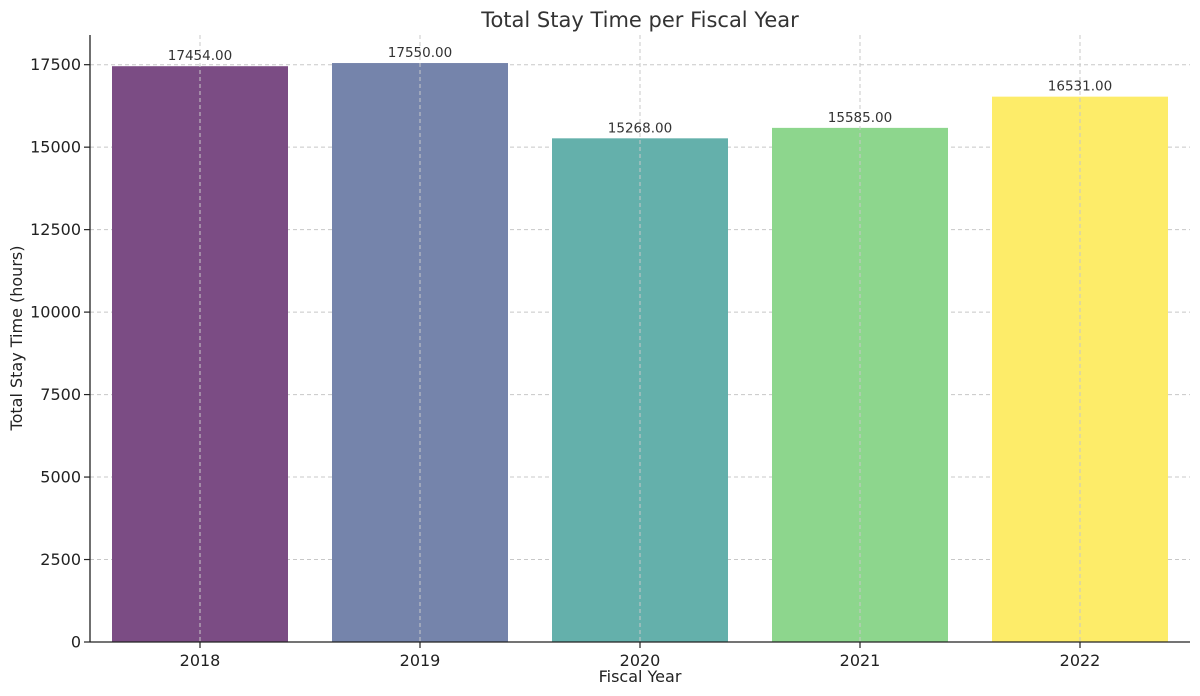  Describe the element at coordinates (55, 312) in the screenshot. I see `y-tick-label: 10000` at that location.